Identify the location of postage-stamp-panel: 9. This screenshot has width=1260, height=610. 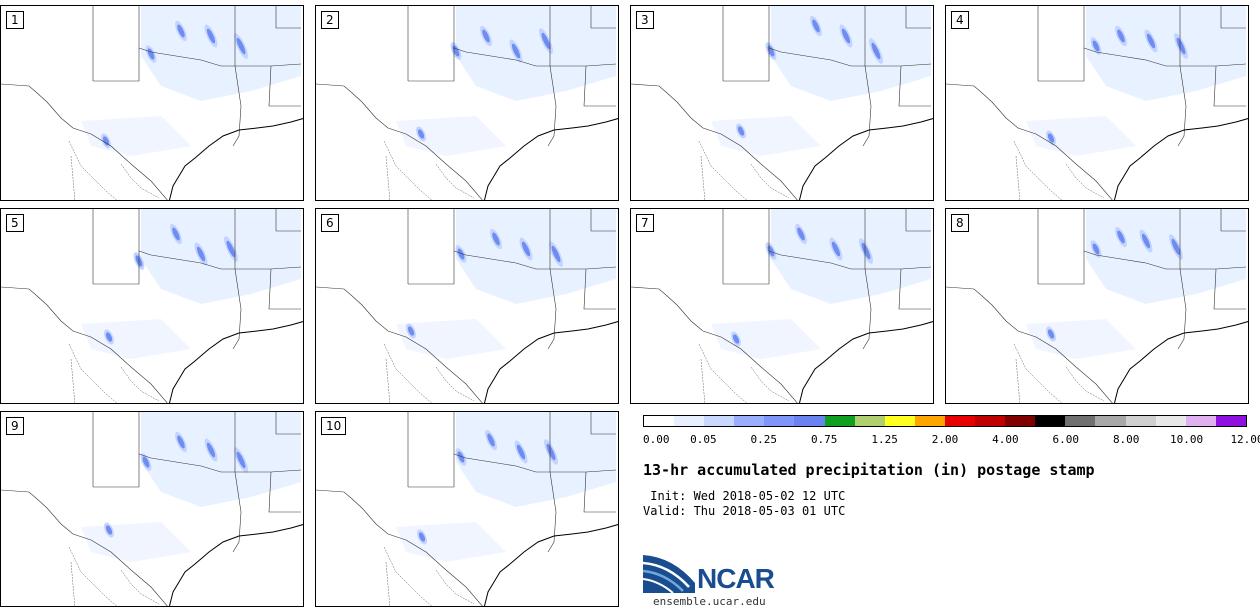
(152, 509).